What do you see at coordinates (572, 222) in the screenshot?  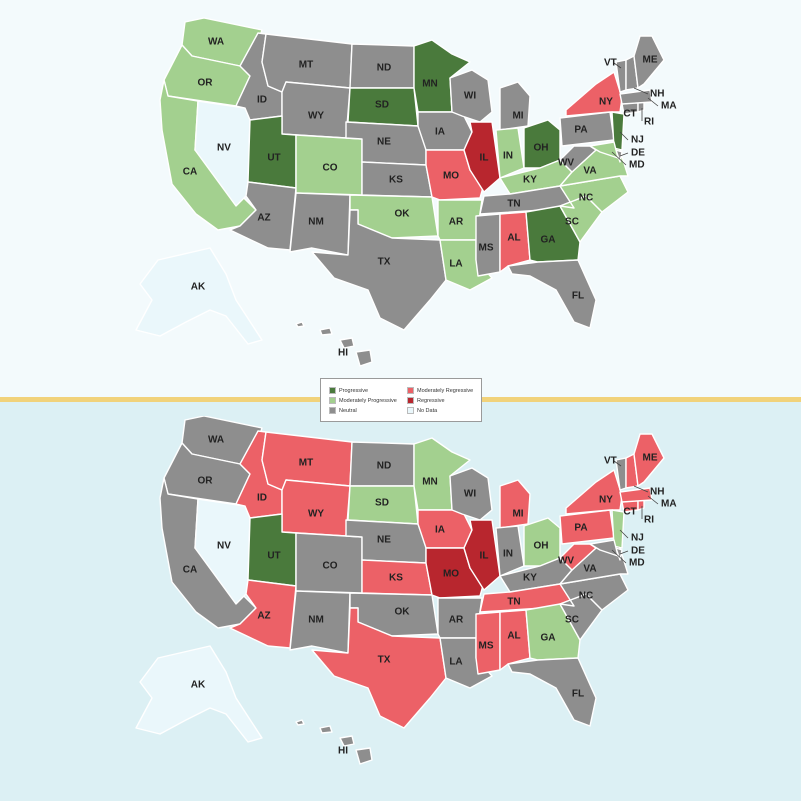 I see `state-label-sc: SC` at bounding box center [572, 222].